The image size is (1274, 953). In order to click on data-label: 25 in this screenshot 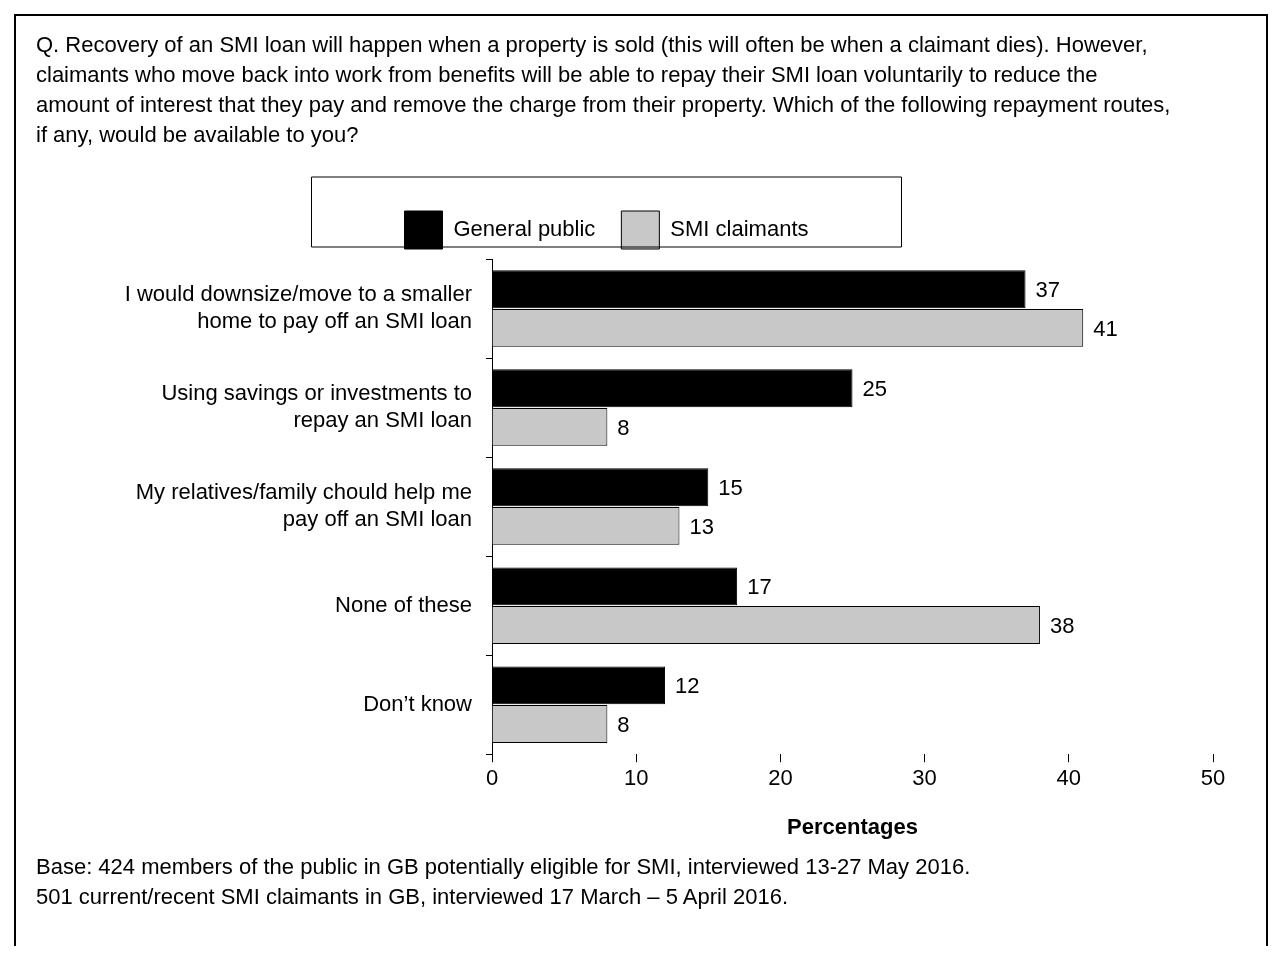, I will do `click(874, 389)`.